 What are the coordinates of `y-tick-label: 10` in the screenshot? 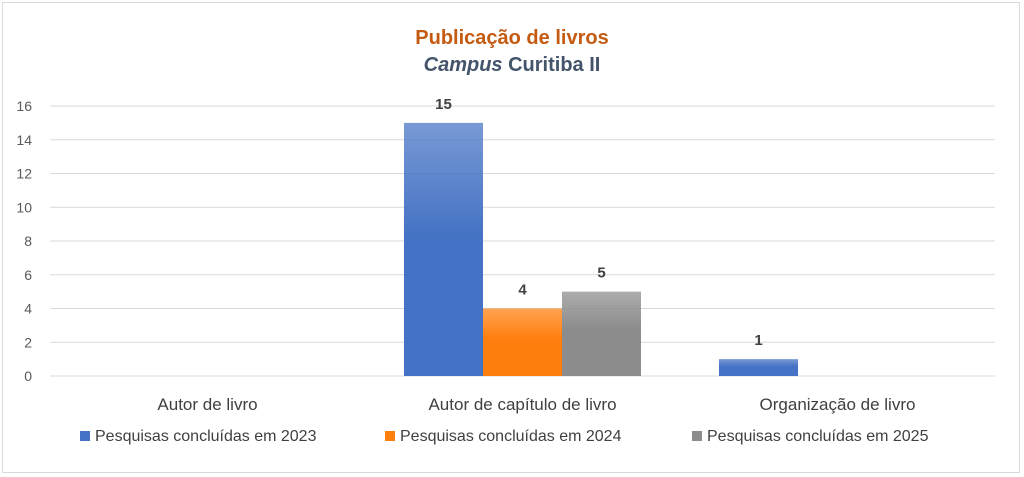 It's located at (24, 207).